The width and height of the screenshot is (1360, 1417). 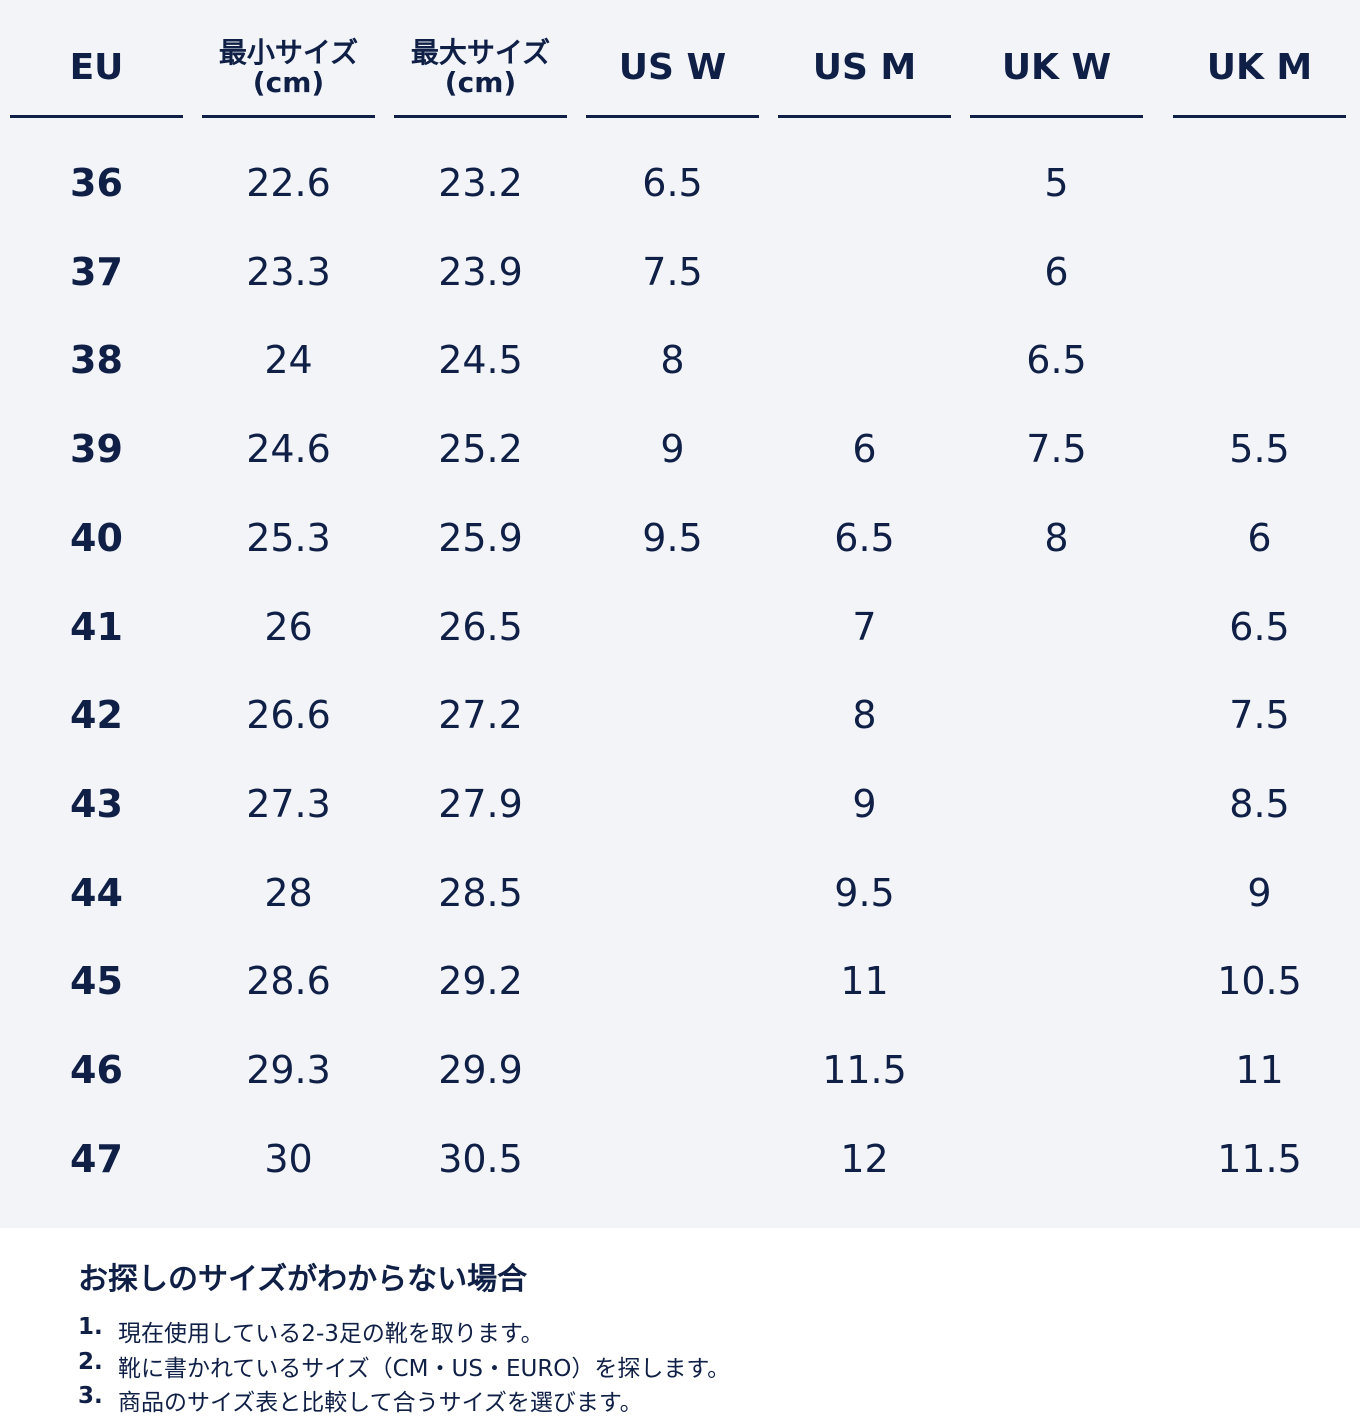 I want to click on note-item: 2. 靴に書かれているサイズ（CM・US・EURO）を探します。, so click(x=404, y=1366).